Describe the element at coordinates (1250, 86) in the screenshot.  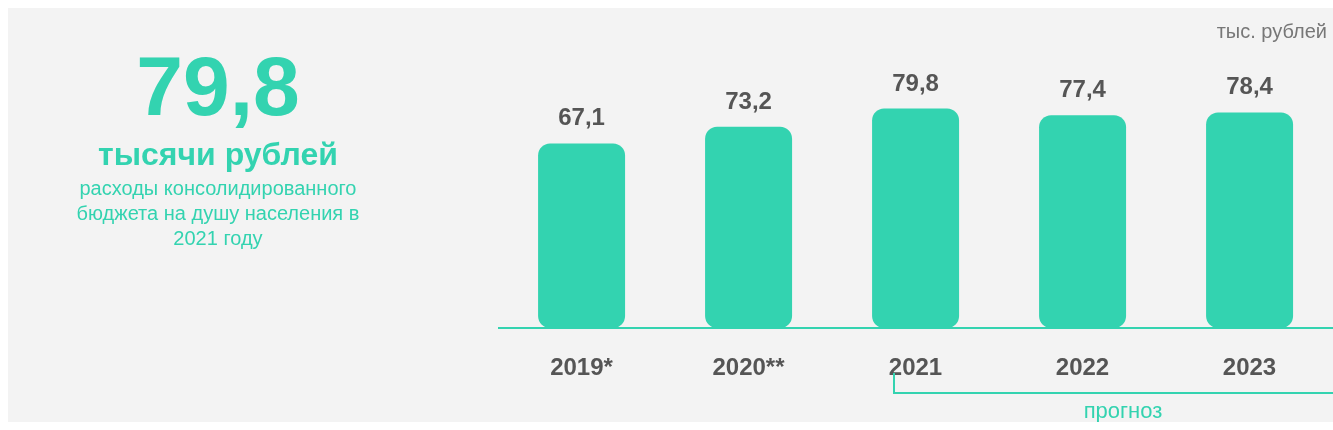
I see `data-label: 78,4` at that location.